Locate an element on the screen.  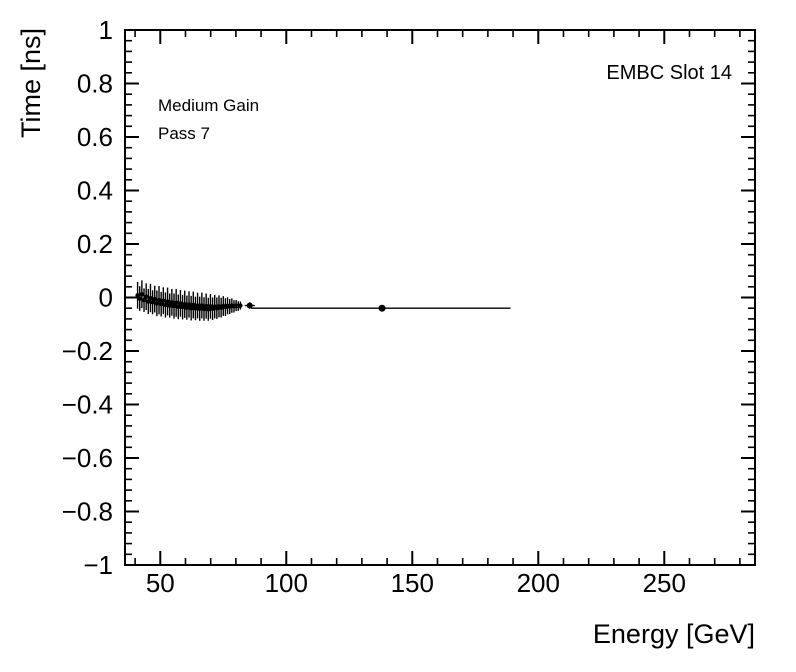
svg-text: 0.8 is located at coordinates (95, 84).